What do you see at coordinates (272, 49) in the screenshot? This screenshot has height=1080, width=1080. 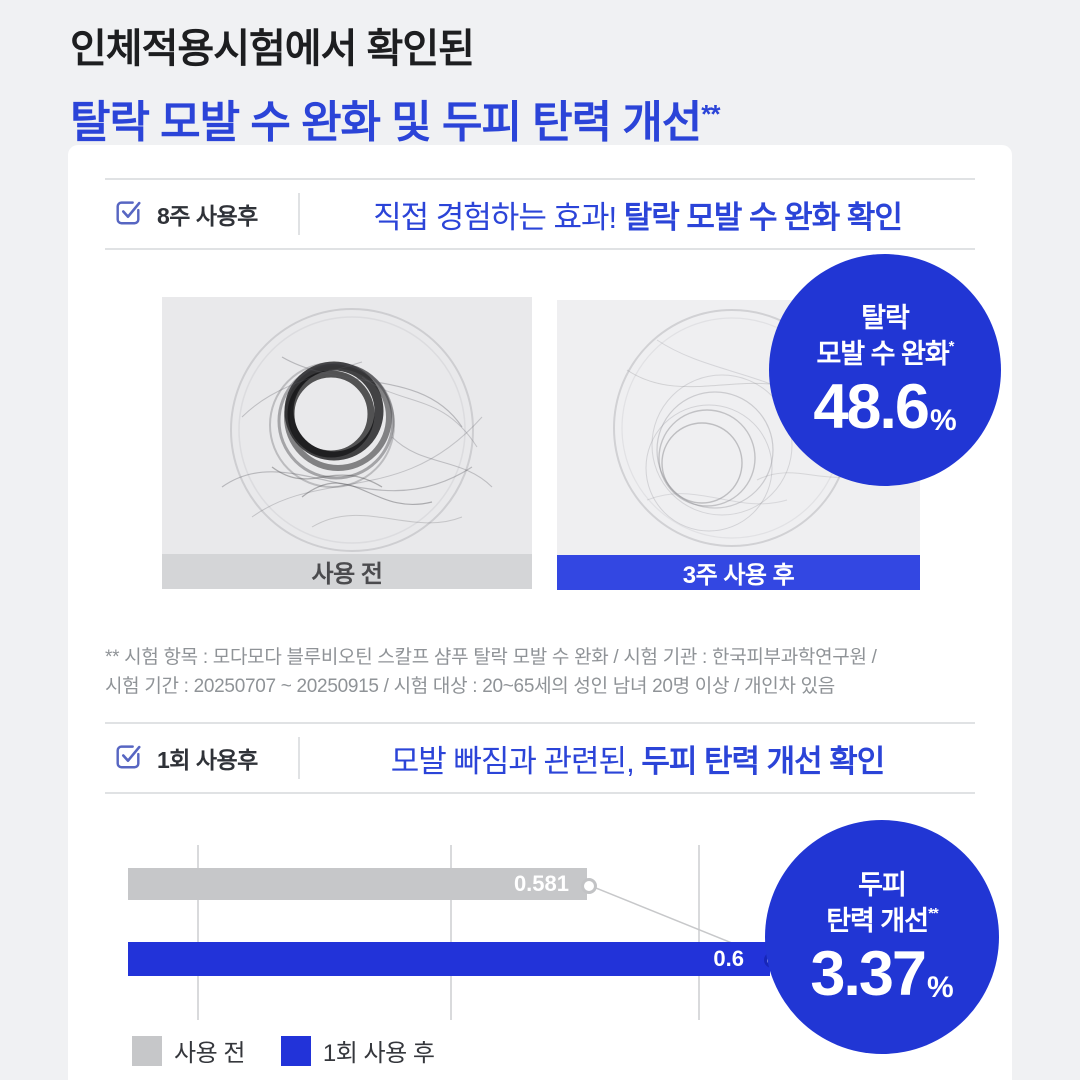 I see `title-line1: 인체적용시험에서 확인된` at bounding box center [272, 49].